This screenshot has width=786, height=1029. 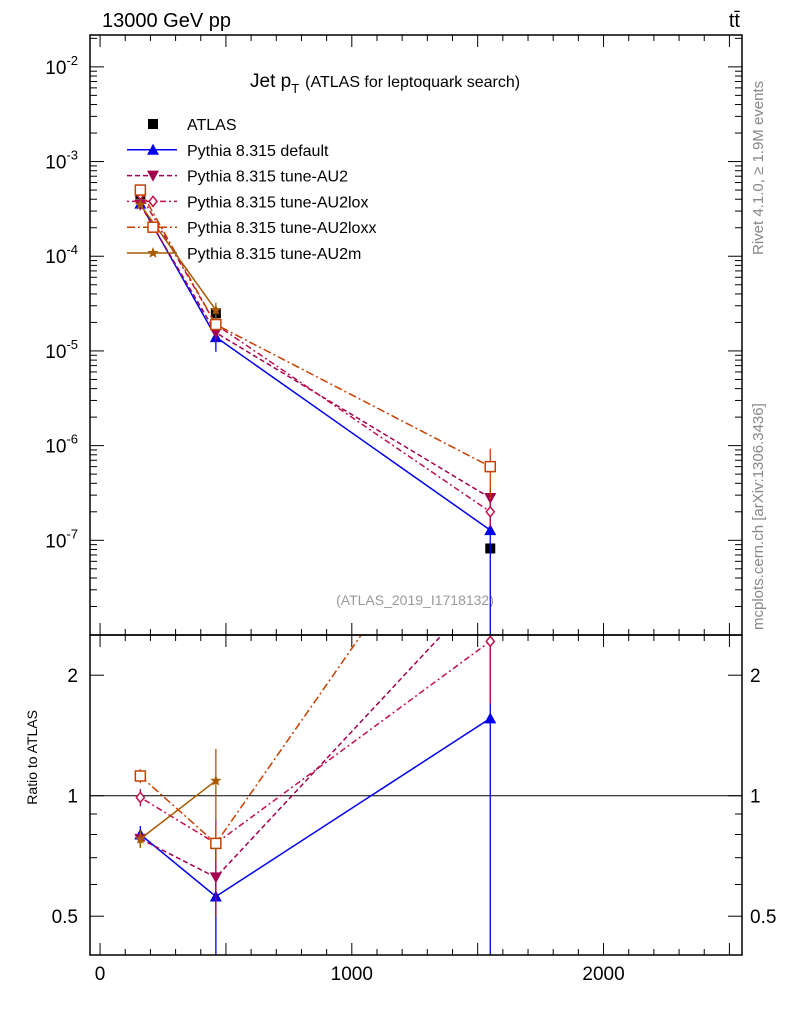 I want to click on ratio-tick-label: 2, so click(x=72, y=676).